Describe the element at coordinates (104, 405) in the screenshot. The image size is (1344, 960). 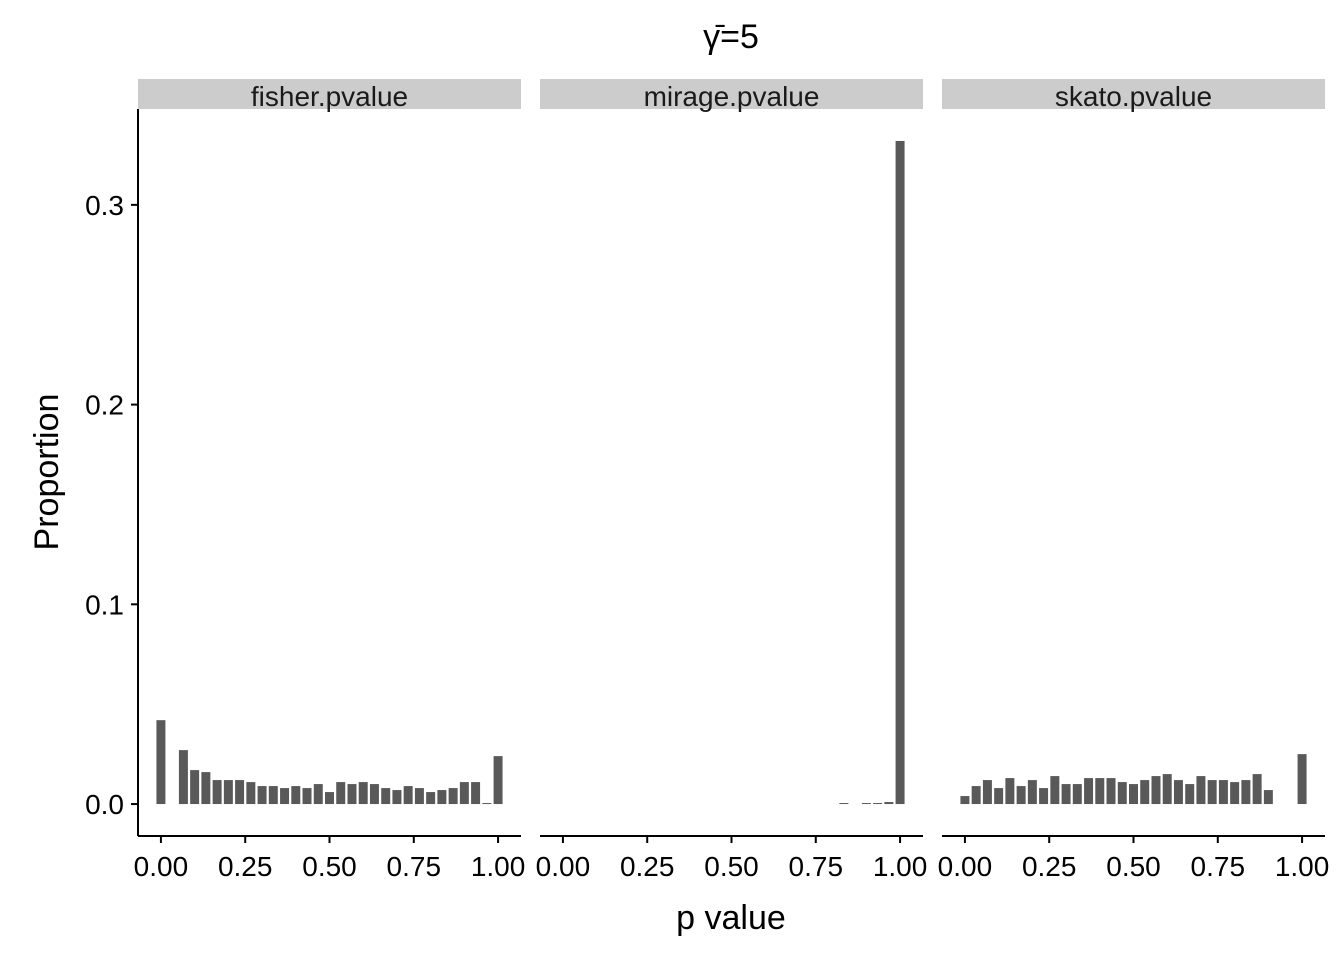
I see `y-tick-label: 0.2` at that location.